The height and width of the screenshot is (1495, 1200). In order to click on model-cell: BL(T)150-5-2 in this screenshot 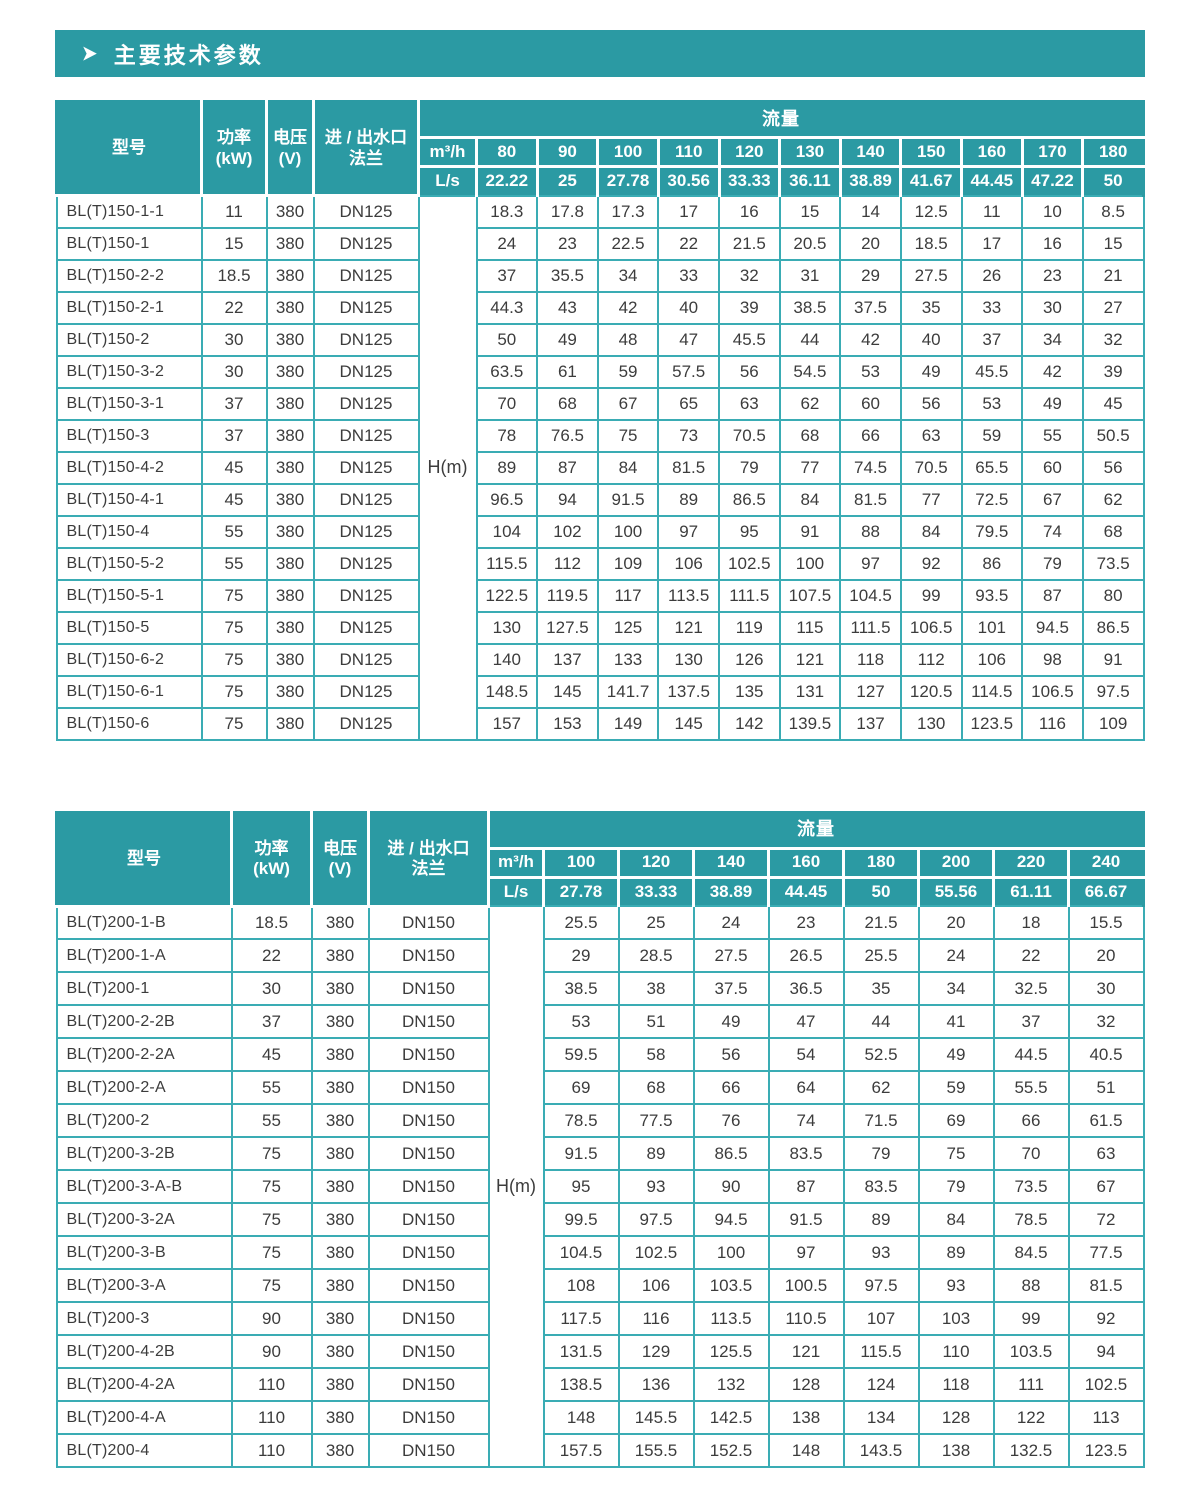, I will do `click(129, 563)`.